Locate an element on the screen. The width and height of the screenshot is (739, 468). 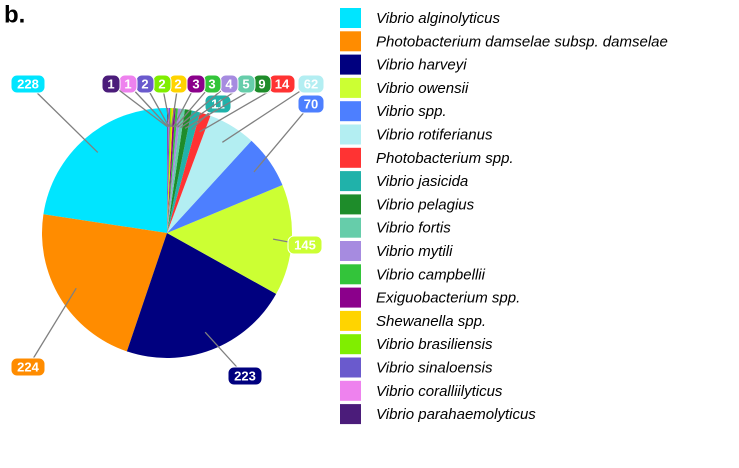
legend-label: Vibrio fortis is located at coordinates (413, 228).